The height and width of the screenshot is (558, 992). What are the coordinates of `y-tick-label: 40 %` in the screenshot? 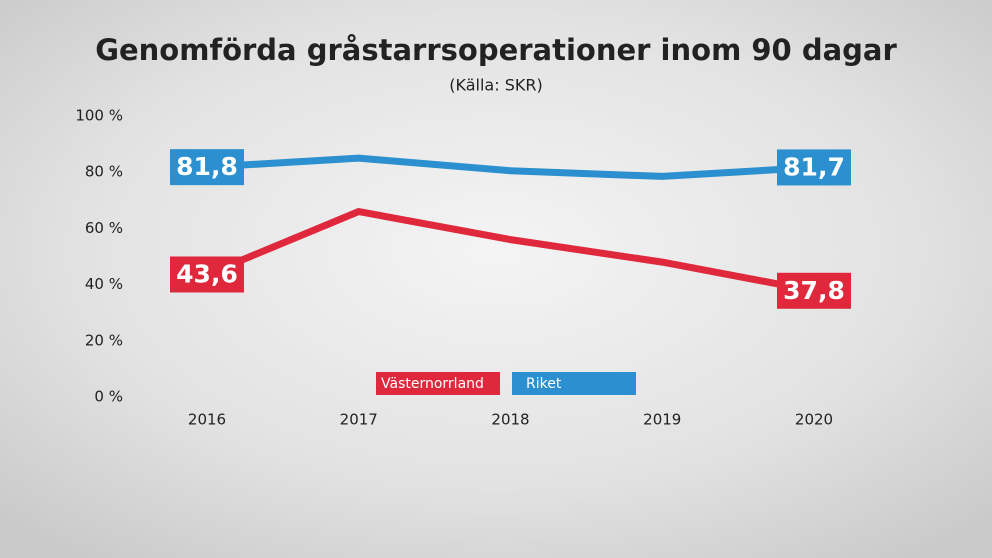 It's located at (104, 284).